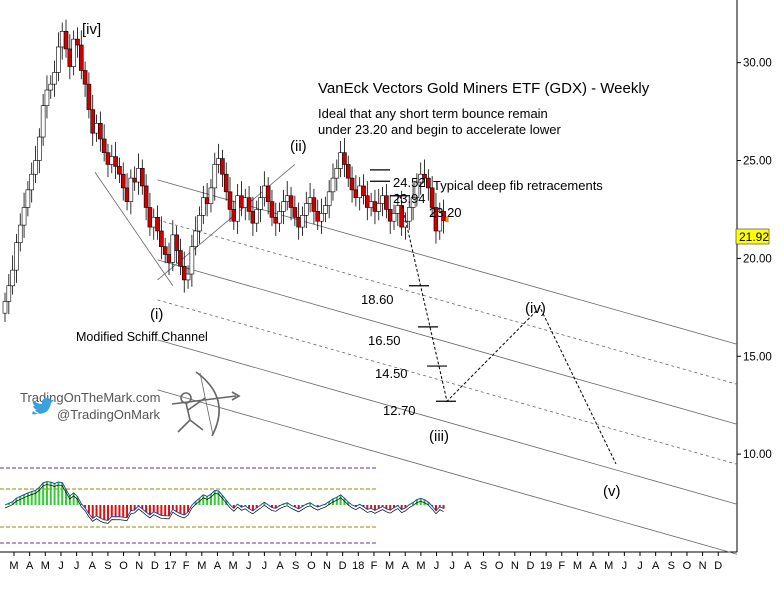 The width and height of the screenshot is (784, 589). Describe the element at coordinates (757, 162) in the screenshot. I see `y-tick-label: 25.00` at that location.